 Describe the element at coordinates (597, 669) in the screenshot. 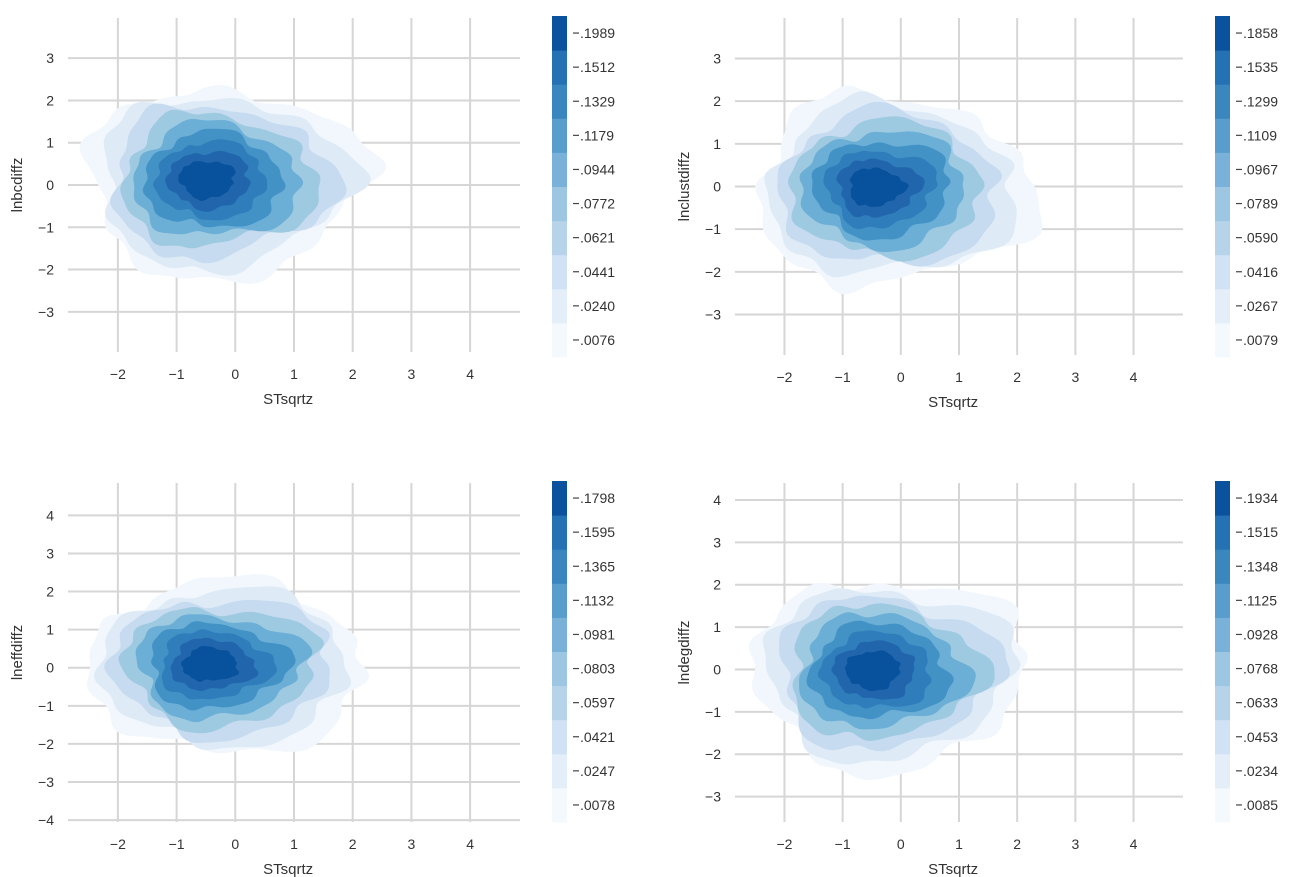

I see `colorbar-level-label: .0803` at that location.